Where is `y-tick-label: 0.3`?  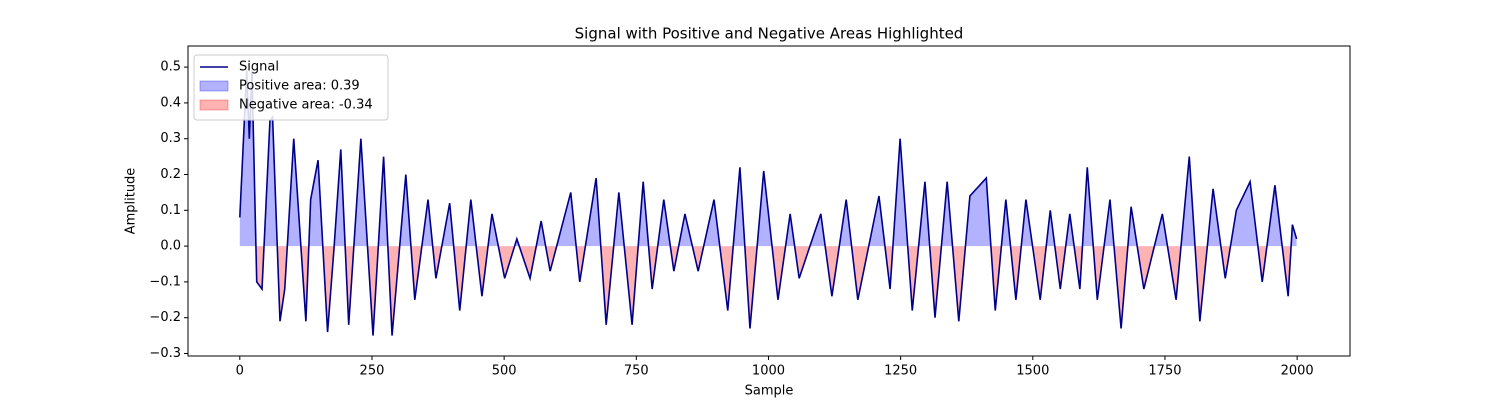
y-tick-label: 0.3 is located at coordinates (170, 138).